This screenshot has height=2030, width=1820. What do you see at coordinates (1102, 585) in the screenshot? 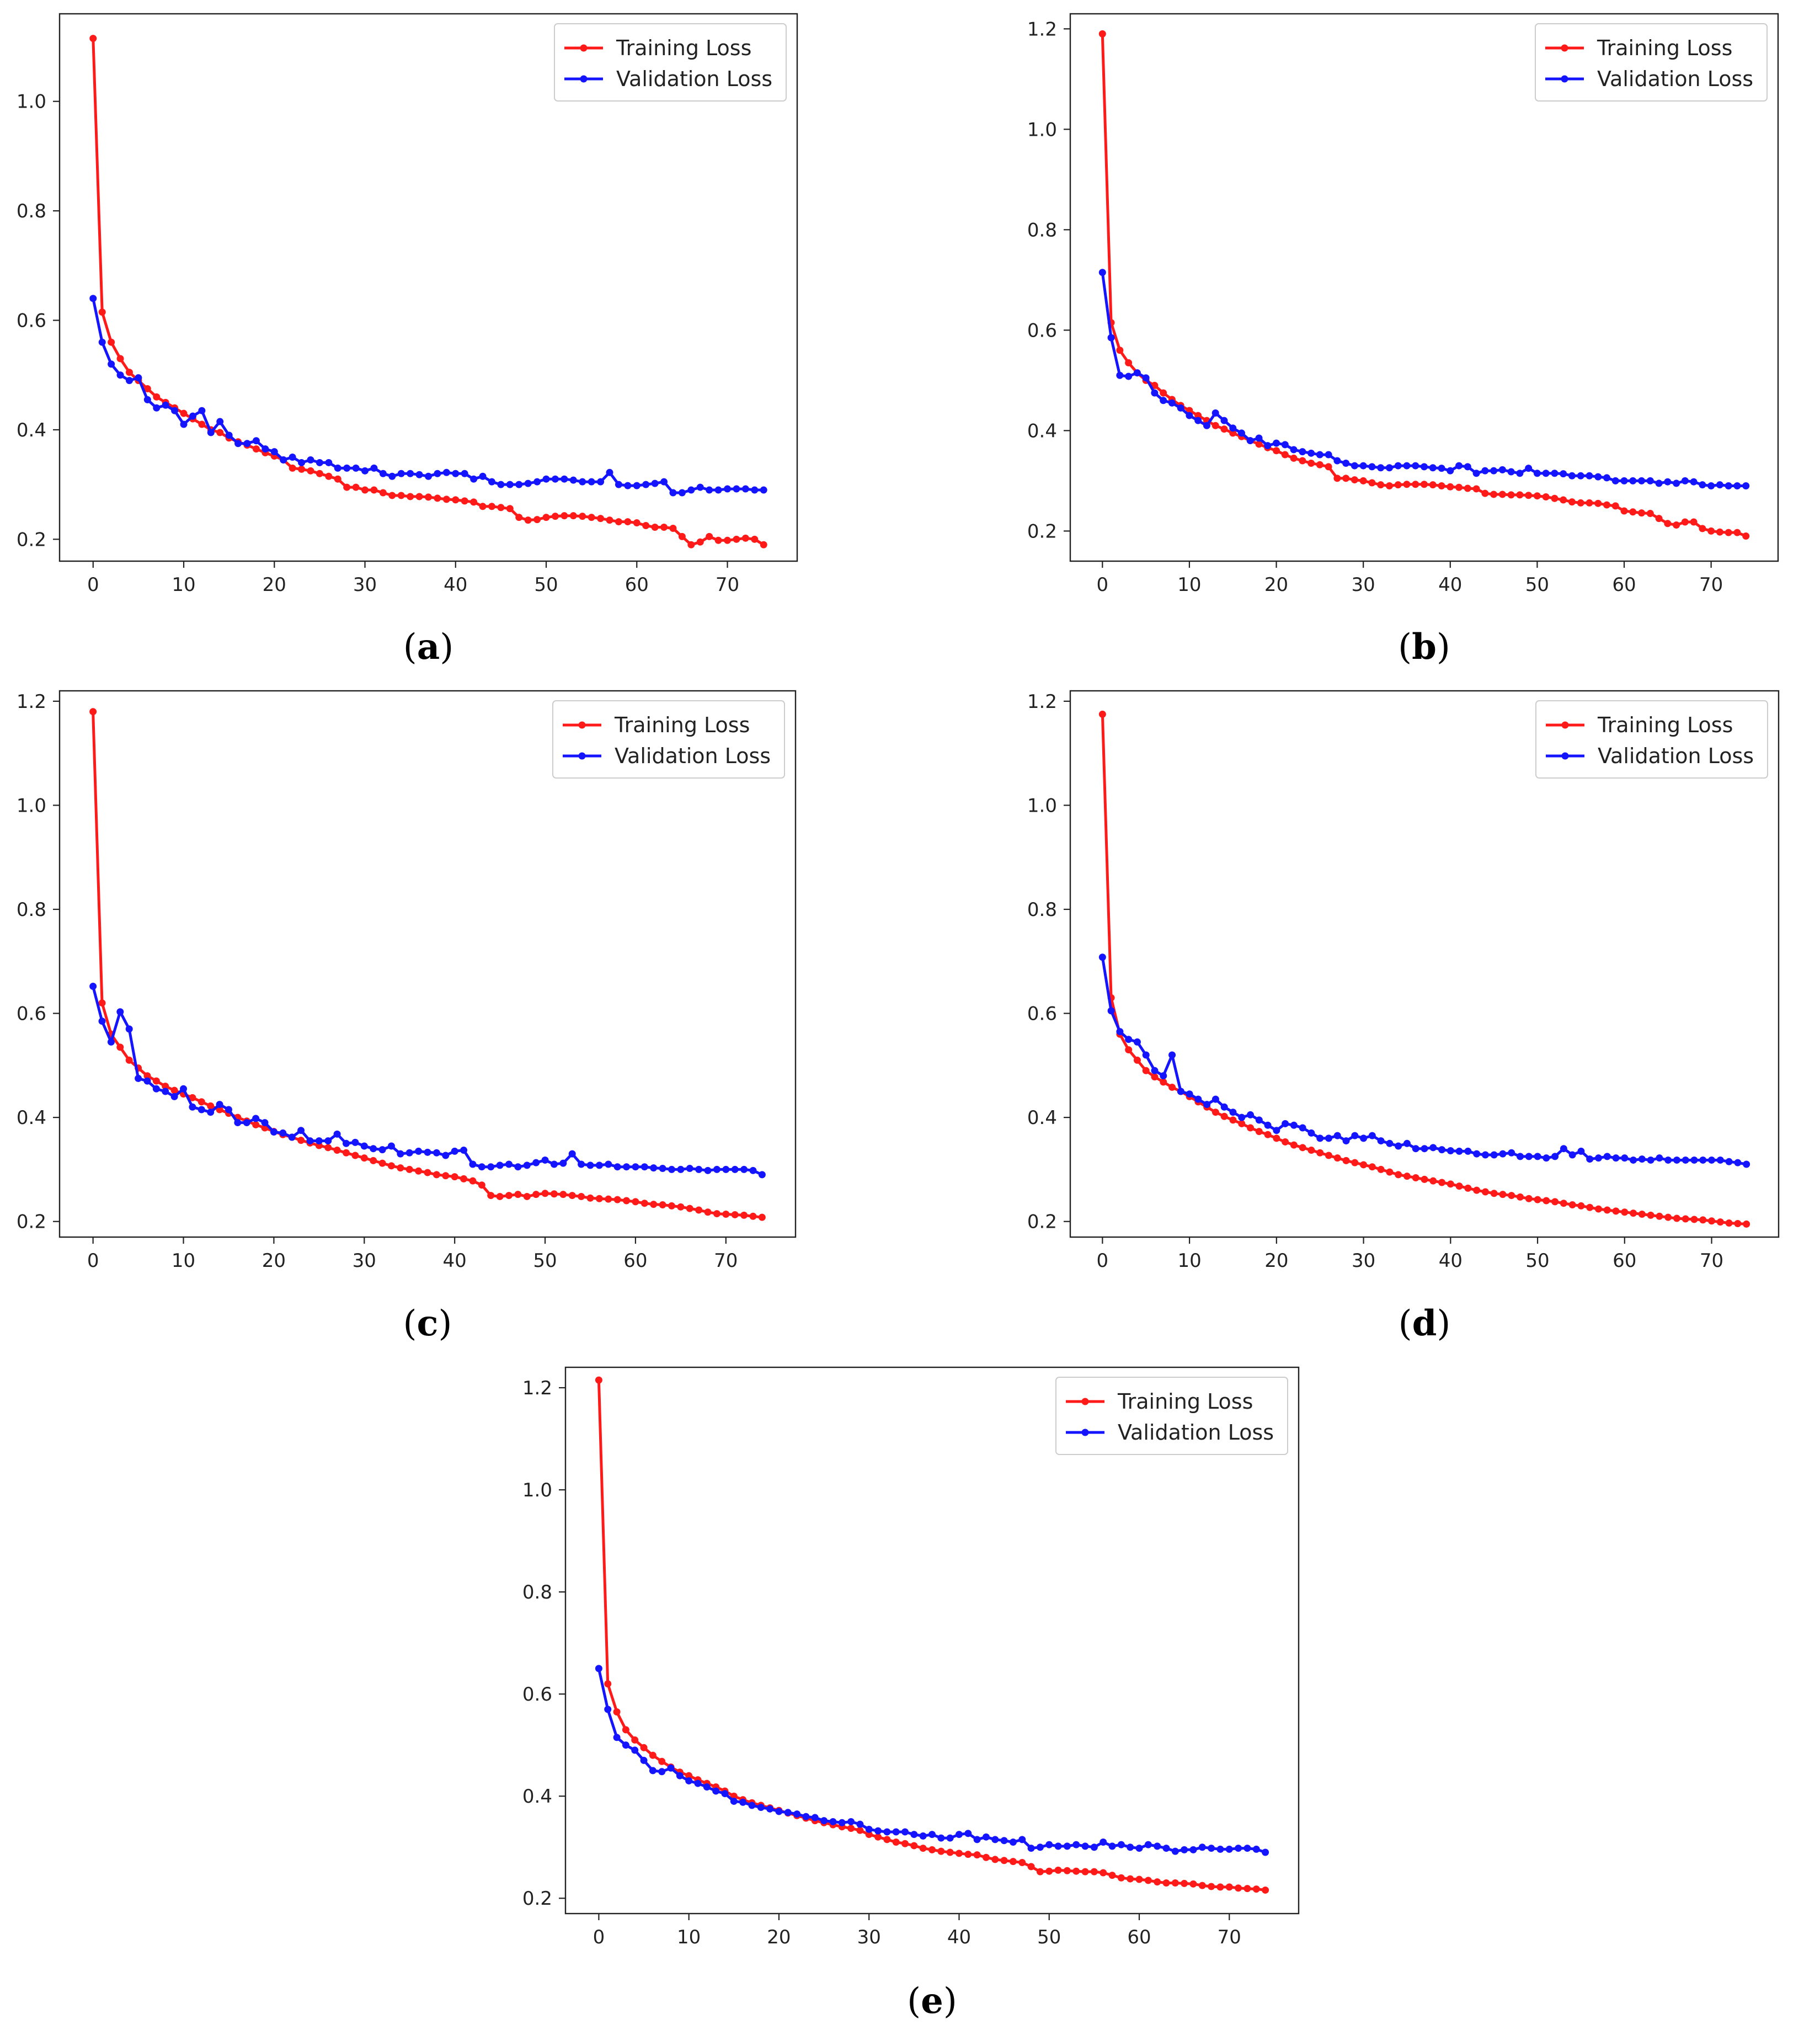
I see `x-tick-label: 0` at bounding box center [1102, 585].